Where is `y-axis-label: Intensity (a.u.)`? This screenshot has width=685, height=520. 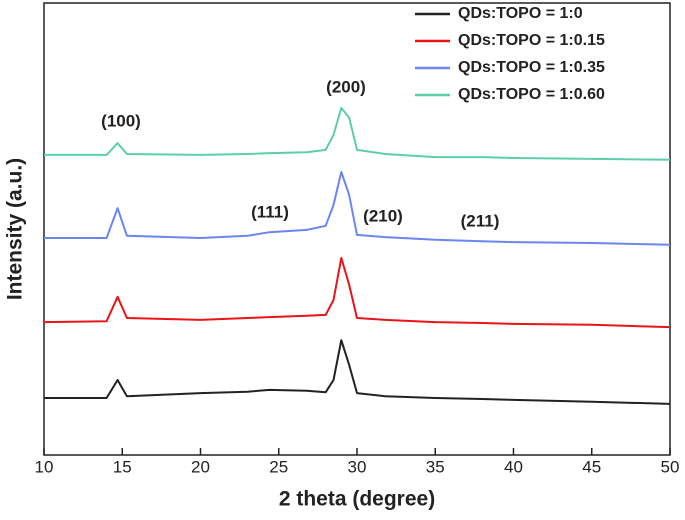 y-axis-label: Intensity (a.u.) is located at coordinates (15, 229).